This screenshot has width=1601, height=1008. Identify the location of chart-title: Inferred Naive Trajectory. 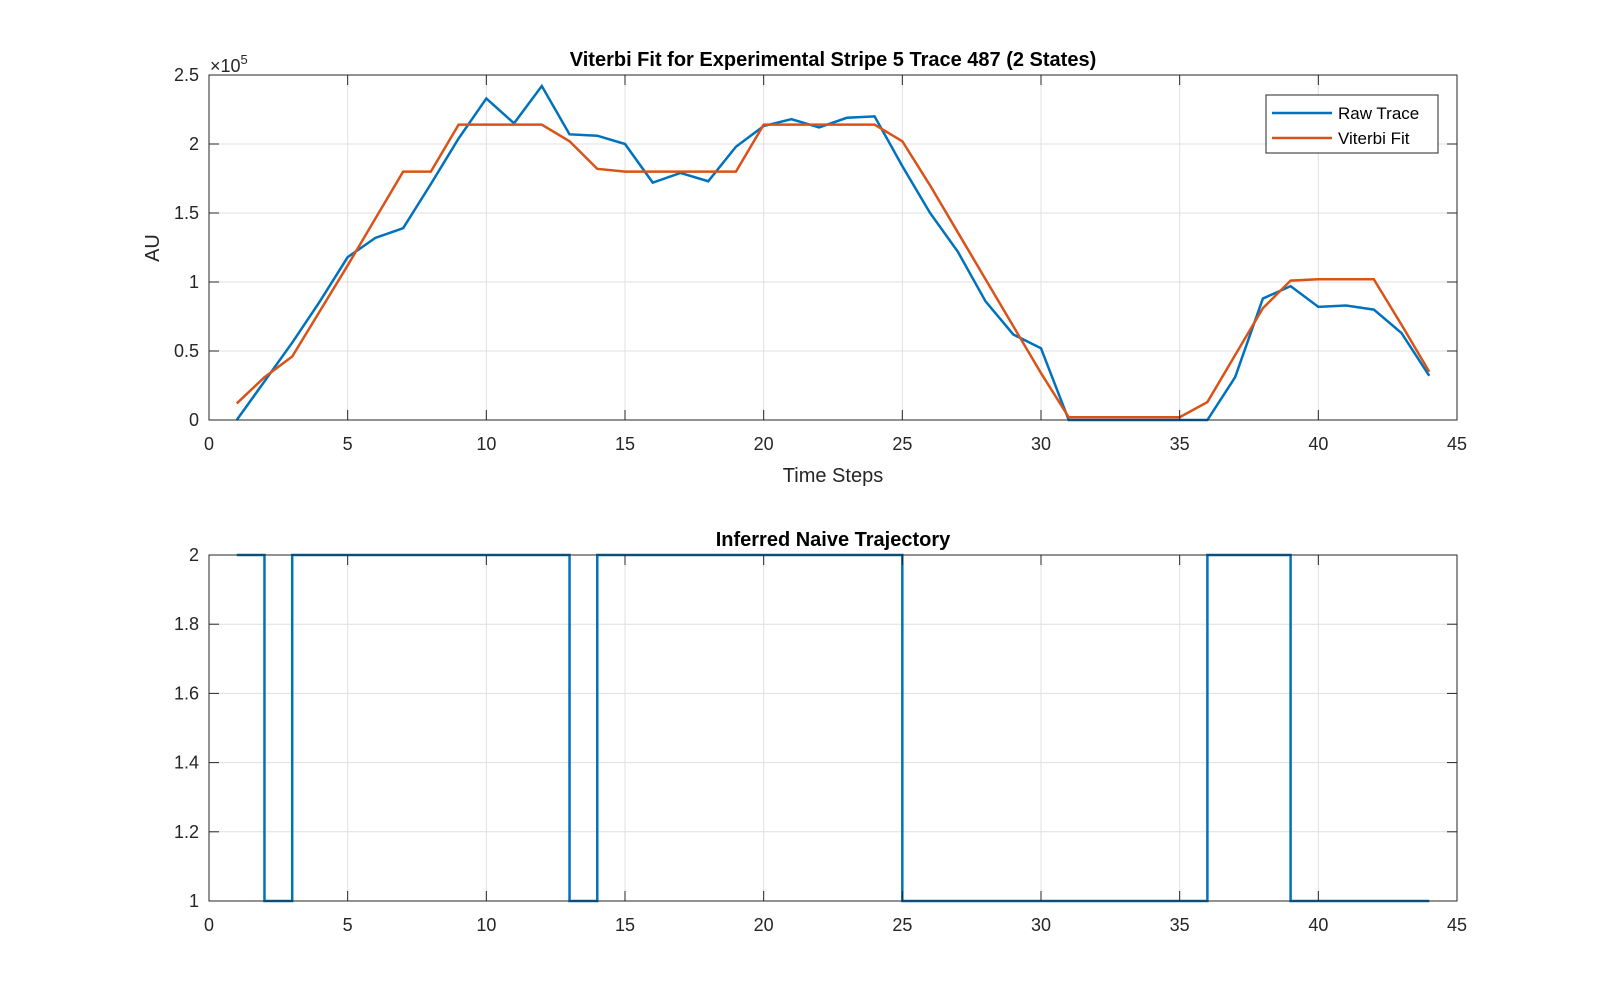
(833, 540).